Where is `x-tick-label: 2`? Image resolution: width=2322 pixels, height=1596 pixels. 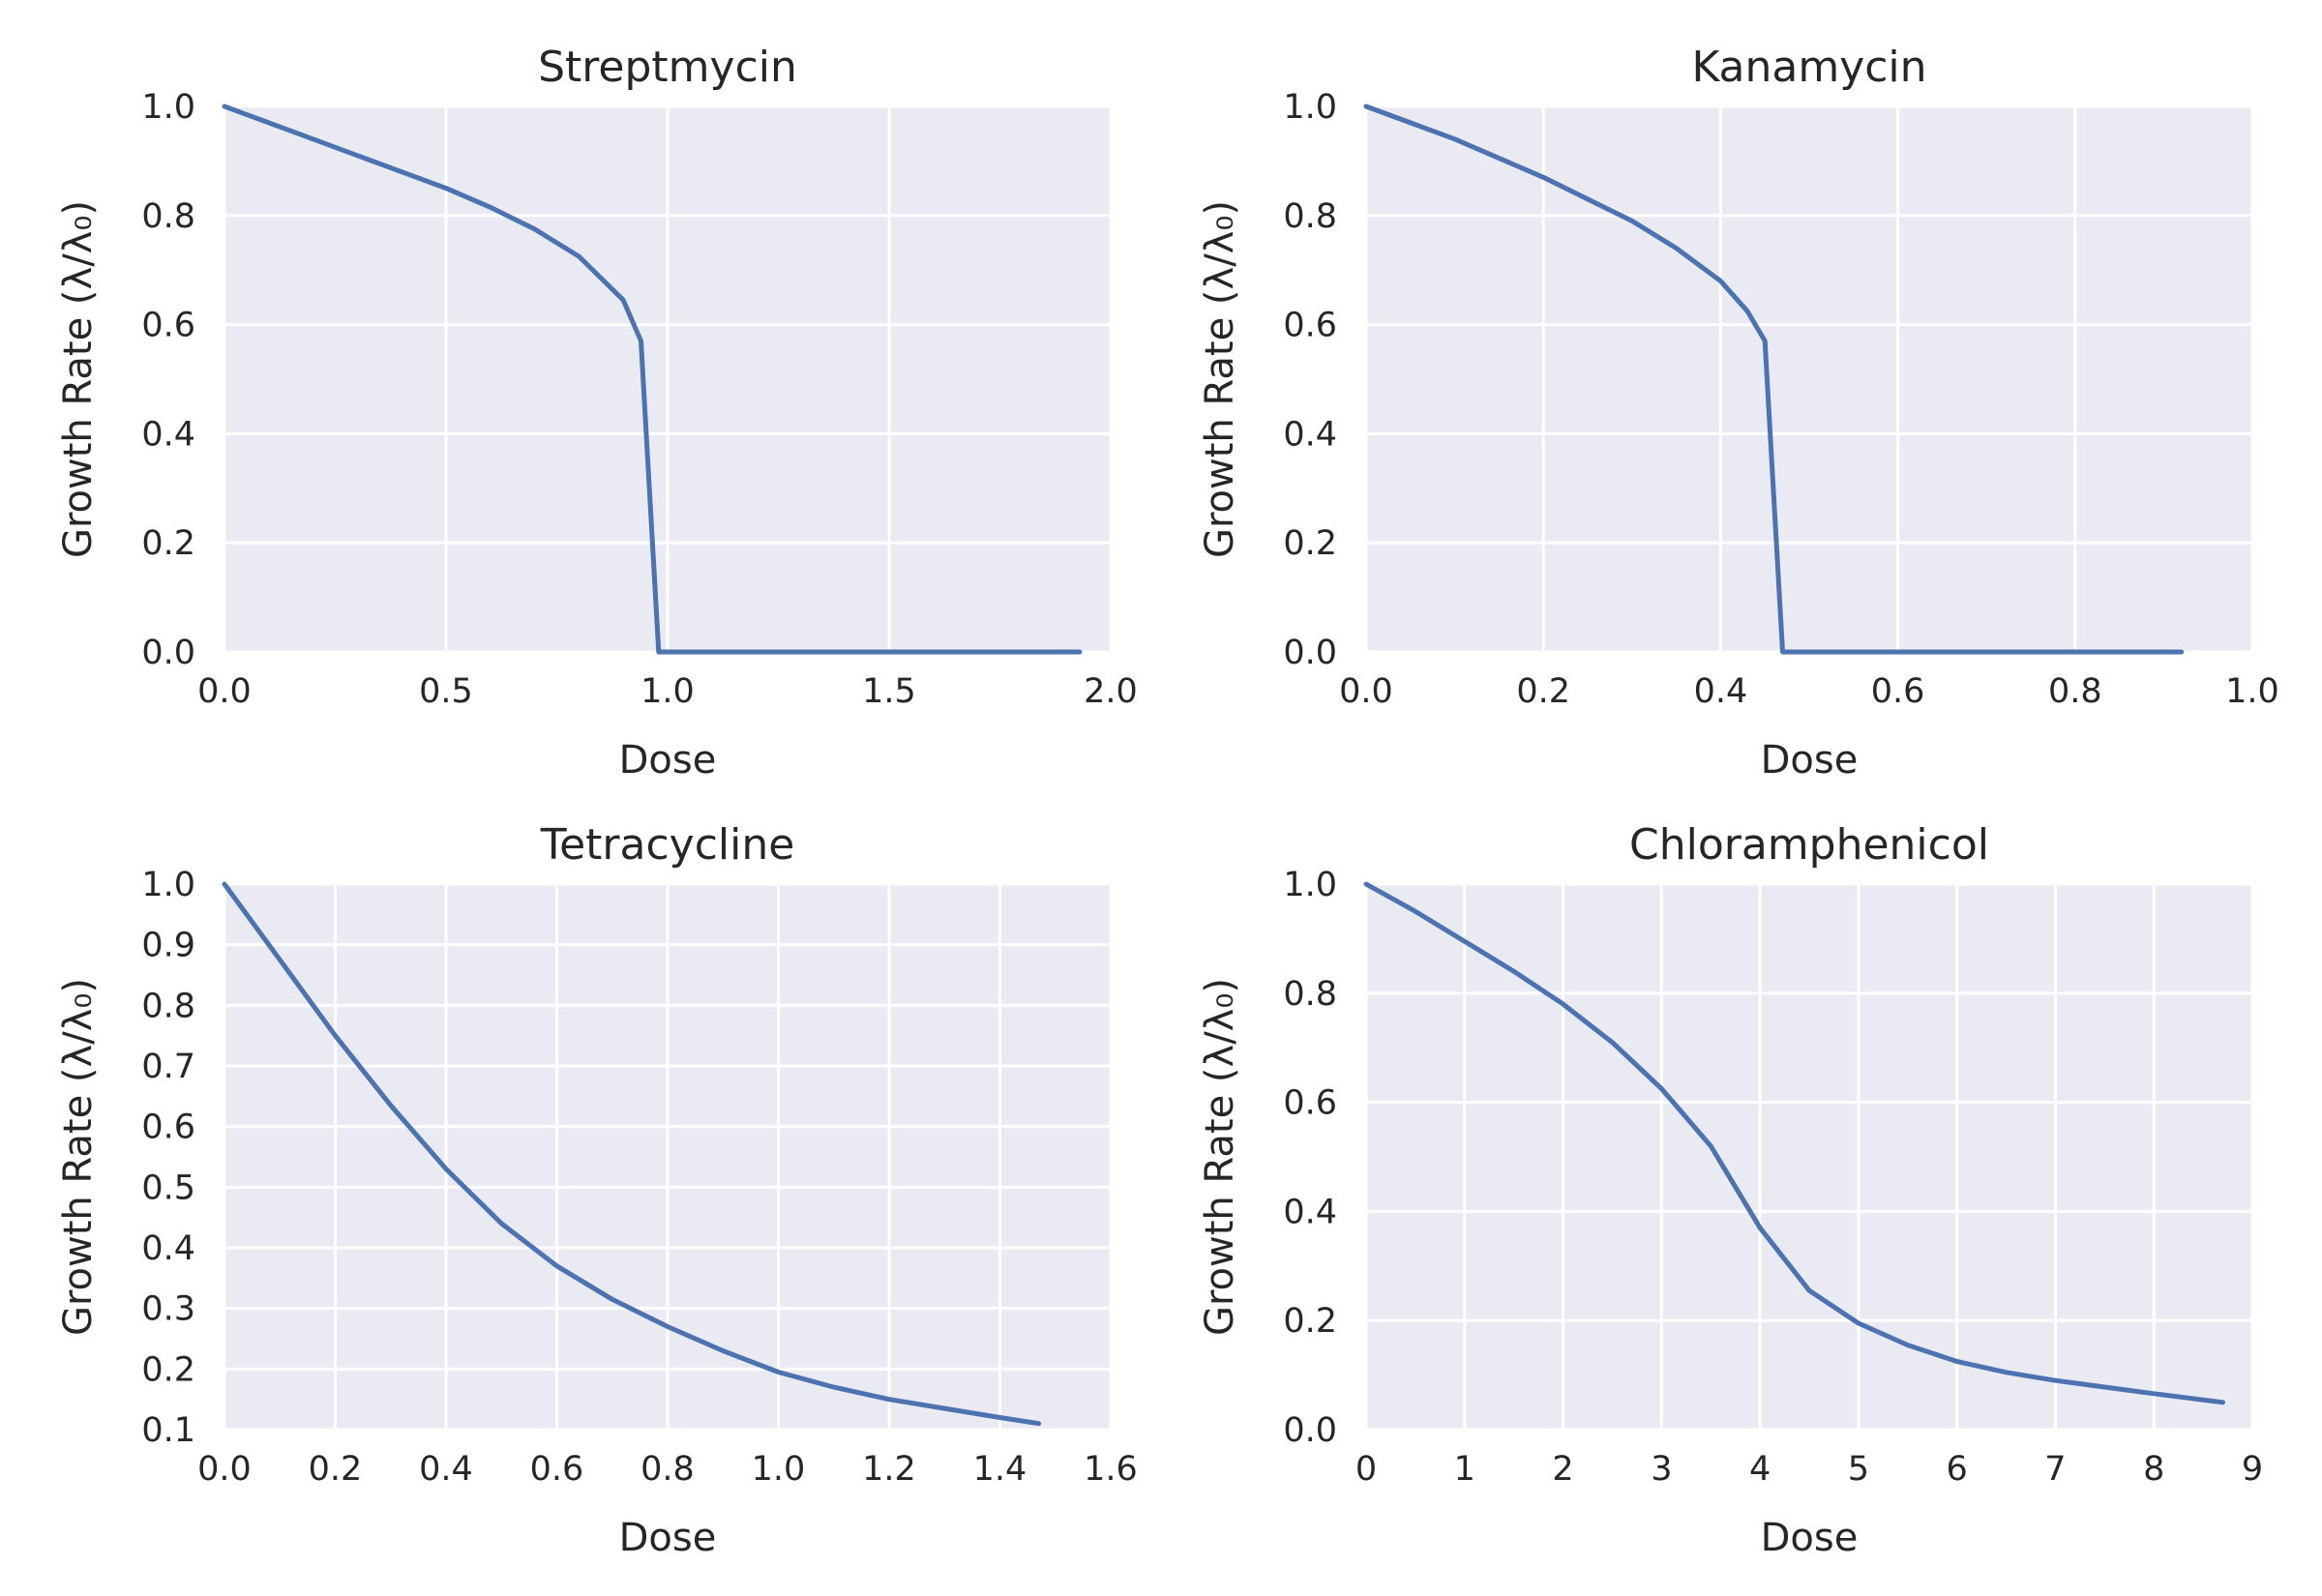 x-tick-label: 2 is located at coordinates (1562, 1469).